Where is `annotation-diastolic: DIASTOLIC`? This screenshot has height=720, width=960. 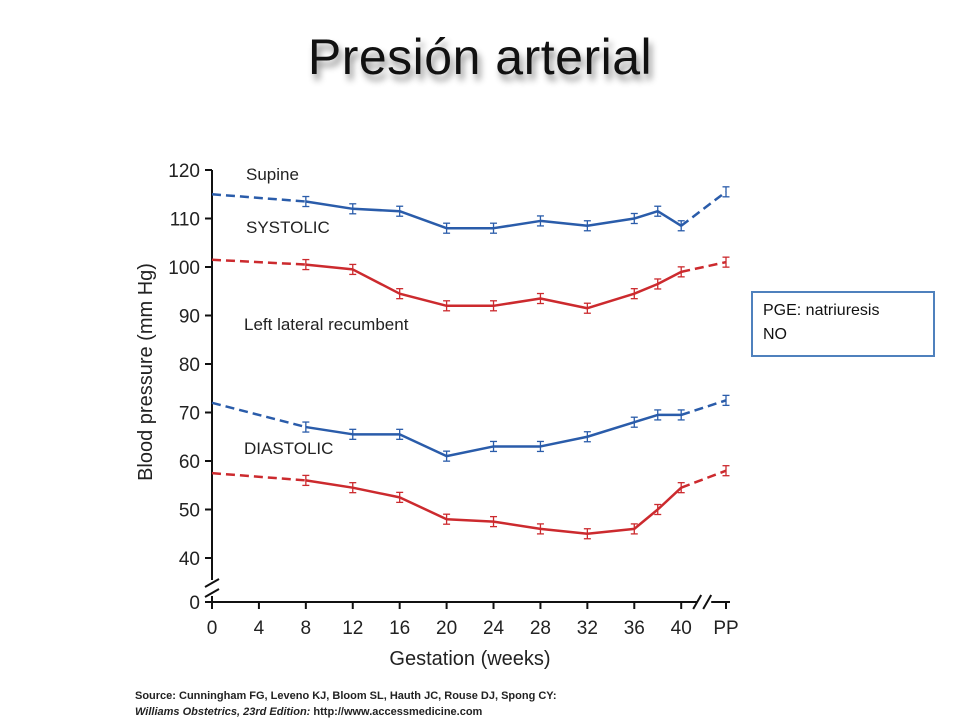
annotation-diastolic: DIASTOLIC is located at coordinates (288, 448).